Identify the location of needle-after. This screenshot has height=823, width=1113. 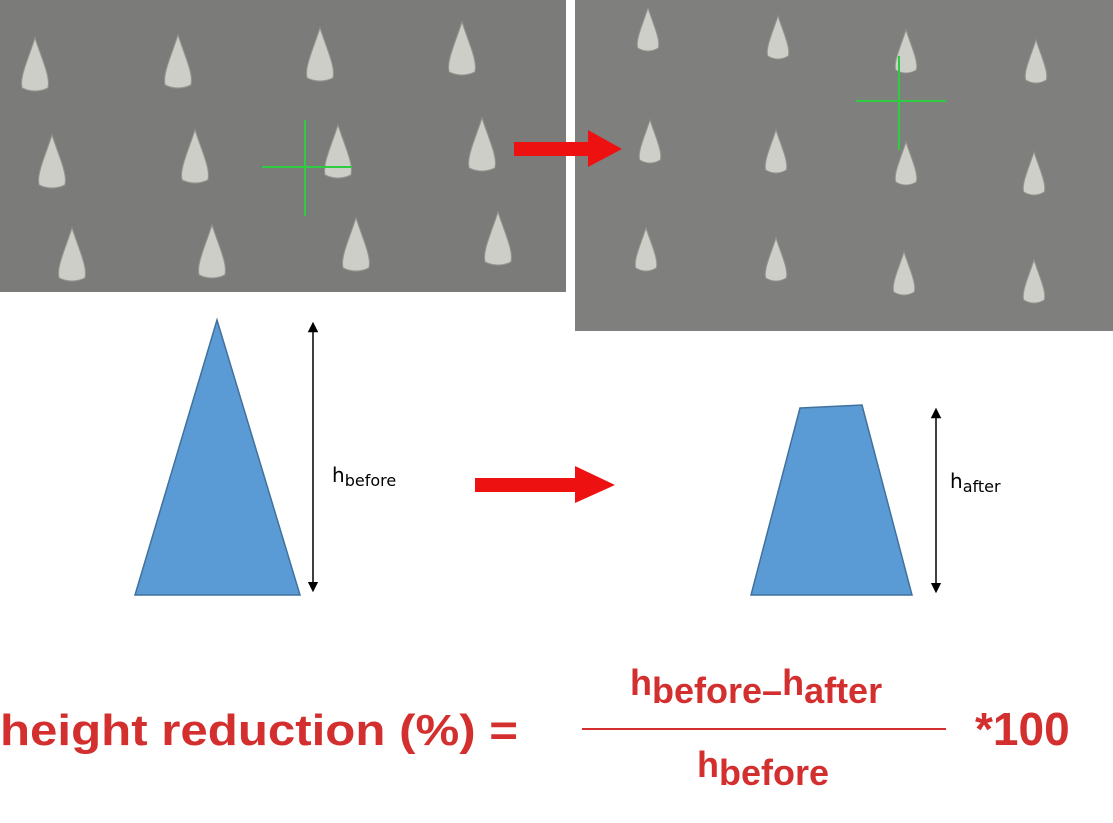
(831, 500).